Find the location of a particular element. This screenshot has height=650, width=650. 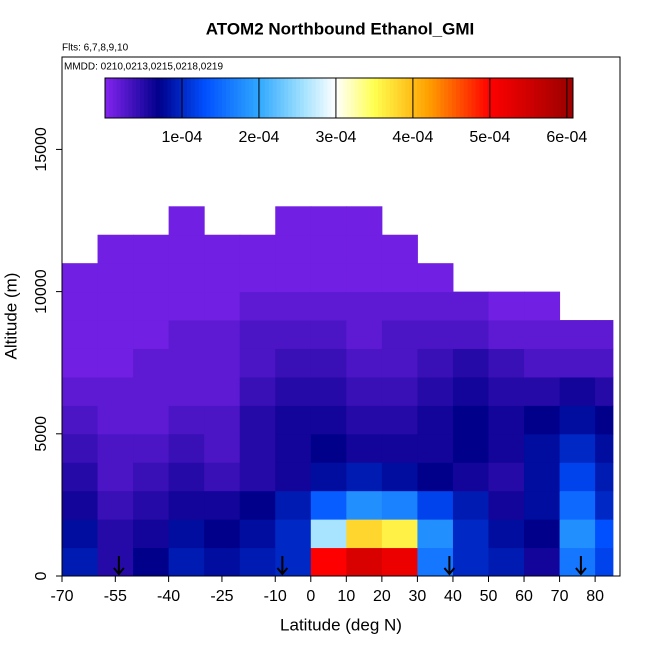

x-axis-label: Latitude (deg N) is located at coordinates (341, 624).